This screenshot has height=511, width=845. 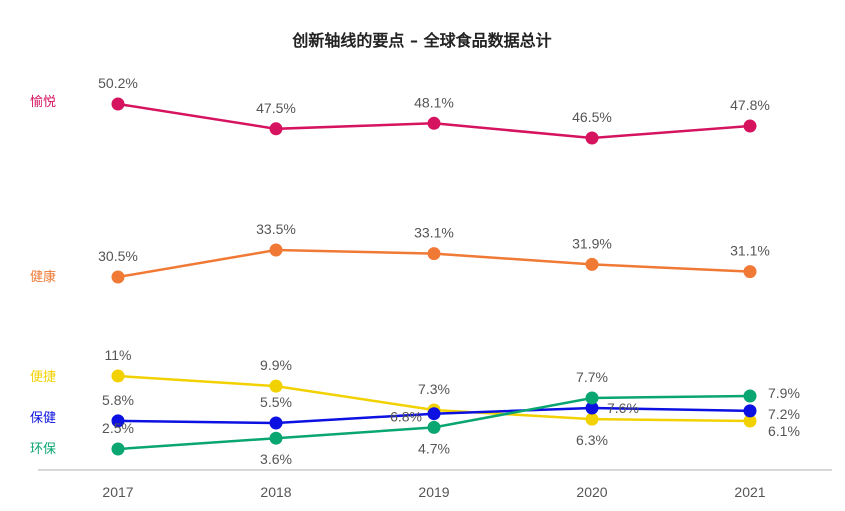 I want to click on data-label: 50.2%, so click(x=118, y=83).